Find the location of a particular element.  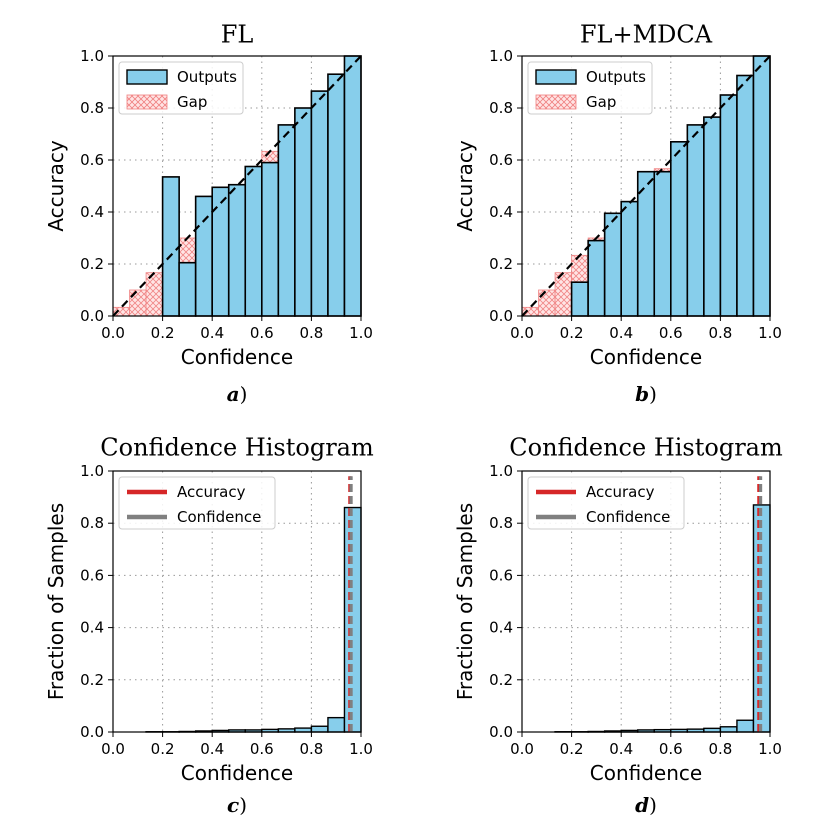

caption-letter: b is located at coordinates (642, 394).